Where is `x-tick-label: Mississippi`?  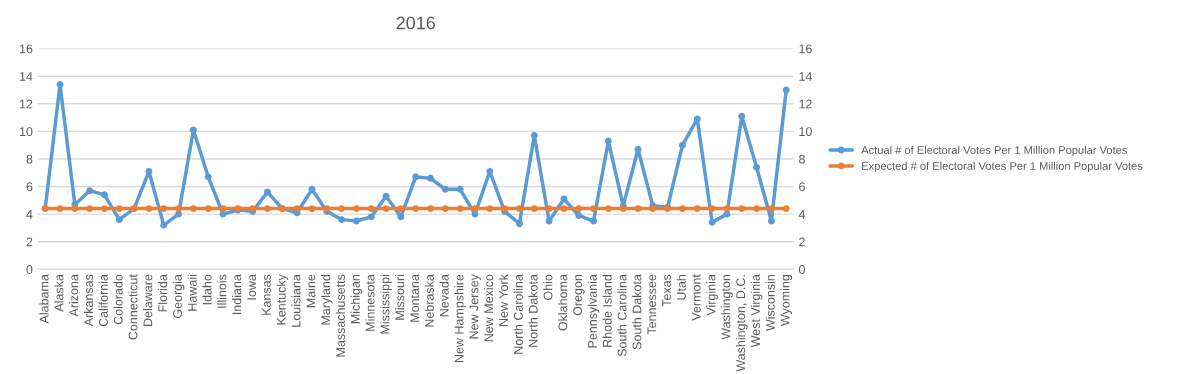 x-tick-label: Mississippi is located at coordinates (386, 304).